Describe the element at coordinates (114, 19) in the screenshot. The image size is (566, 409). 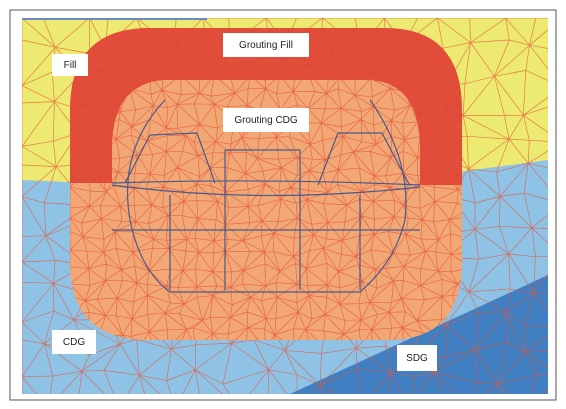
I see `top-edge-strip` at that location.